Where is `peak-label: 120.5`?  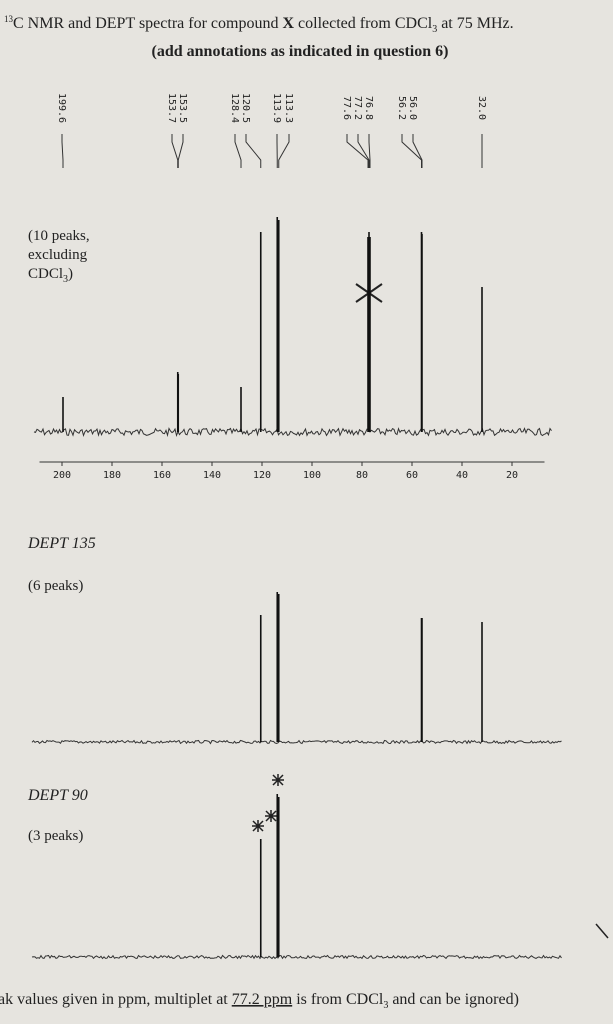
peak-label: 120.5 is located at coordinates (245, 108).